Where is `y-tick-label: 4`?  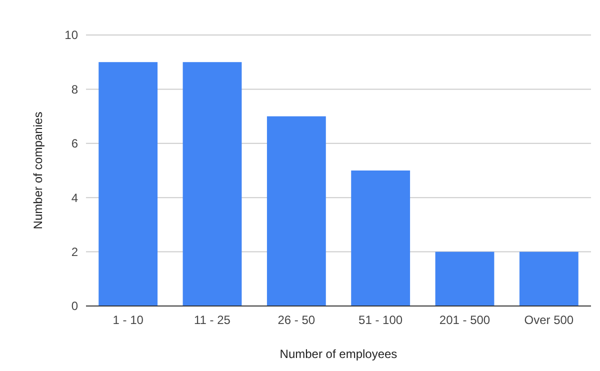
y-tick-label: 4 is located at coordinates (74, 197).